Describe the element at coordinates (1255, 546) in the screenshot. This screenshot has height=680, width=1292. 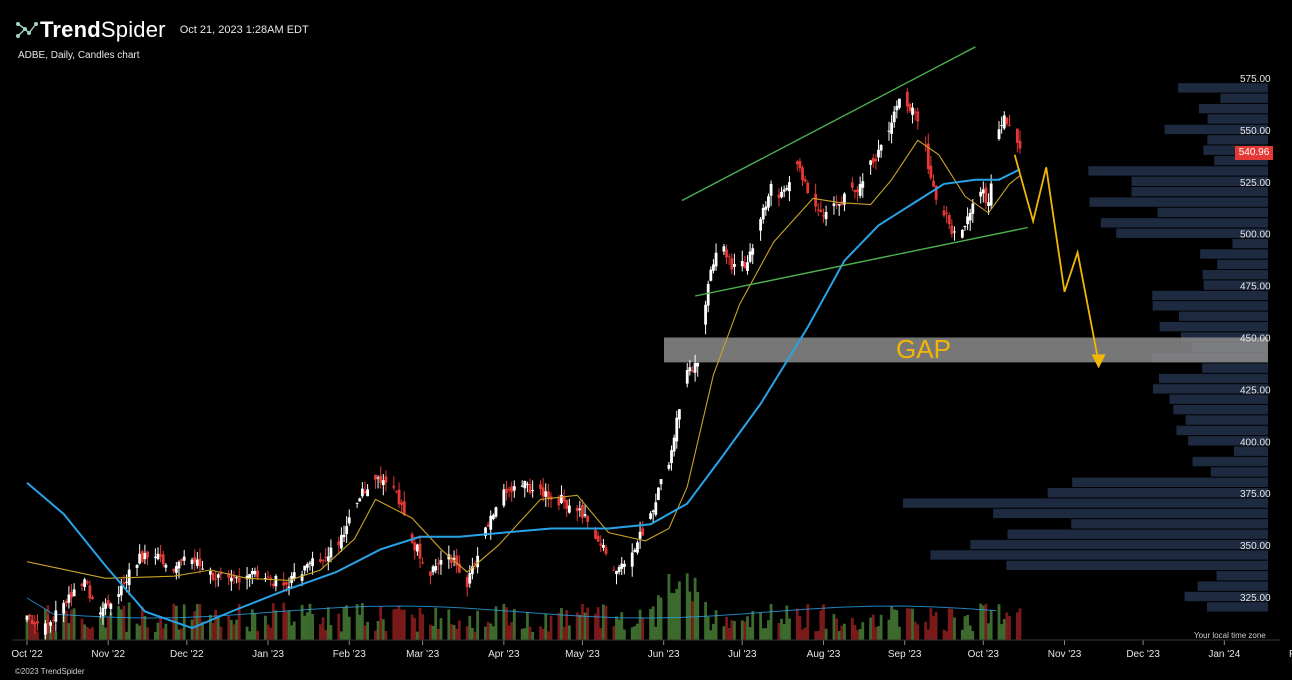
I see `price-tick-label: 350.00` at that location.